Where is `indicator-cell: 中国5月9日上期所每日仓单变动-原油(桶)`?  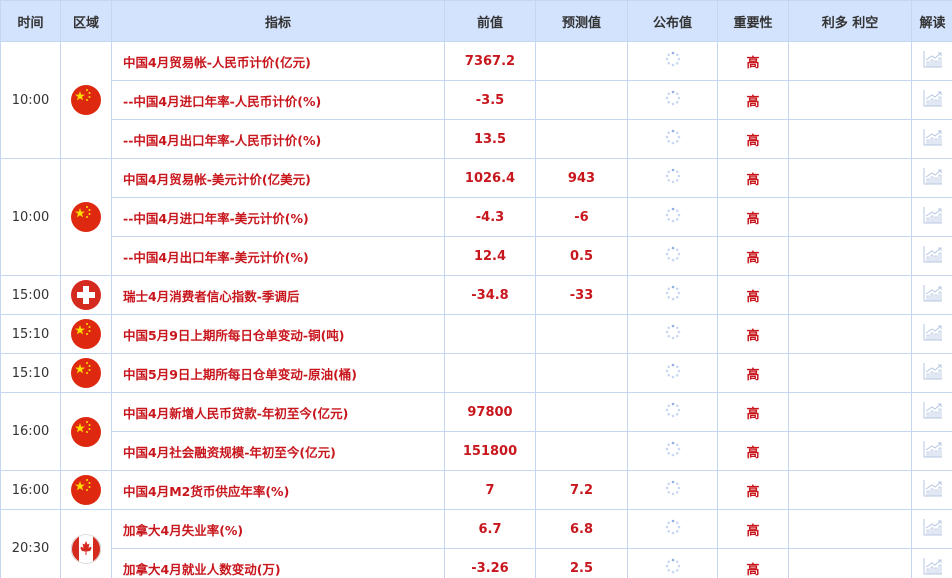
indicator-cell: 中国5月9日上期所每日仓单变动-原油(桶) is located at coordinates (278, 373).